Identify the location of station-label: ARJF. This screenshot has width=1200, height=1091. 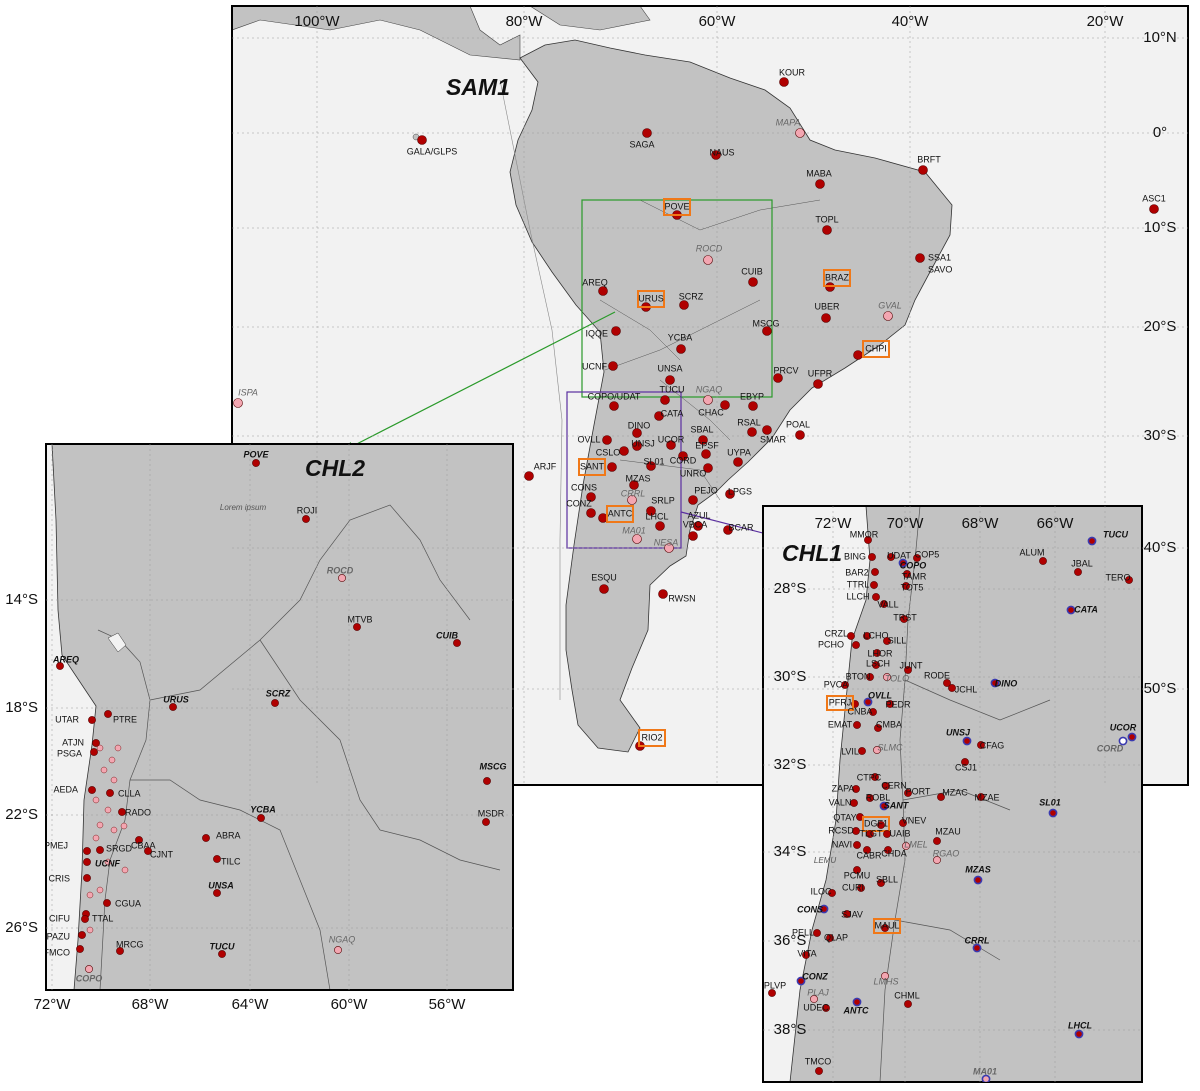
(545, 466).